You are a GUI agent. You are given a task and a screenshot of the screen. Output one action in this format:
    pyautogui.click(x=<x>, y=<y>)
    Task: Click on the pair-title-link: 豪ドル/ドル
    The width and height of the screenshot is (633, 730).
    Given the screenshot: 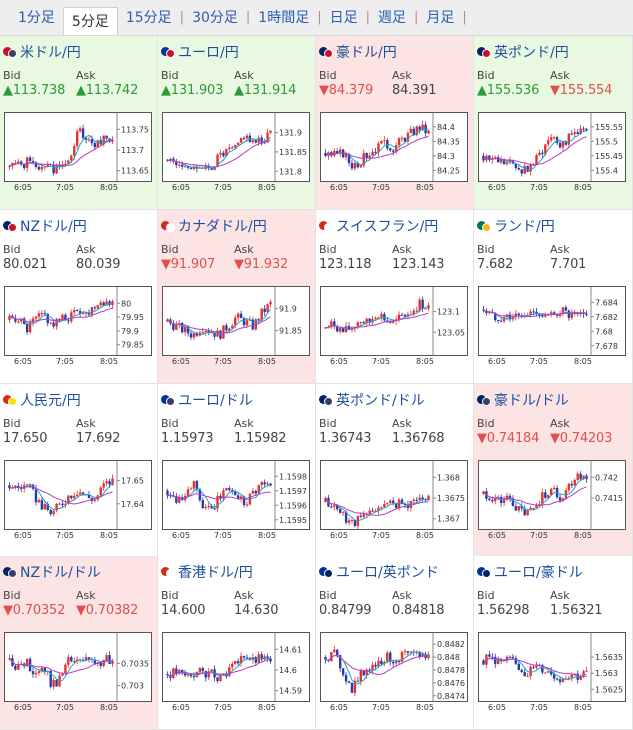 What is the action you would take?
    pyautogui.click(x=523, y=400)
    